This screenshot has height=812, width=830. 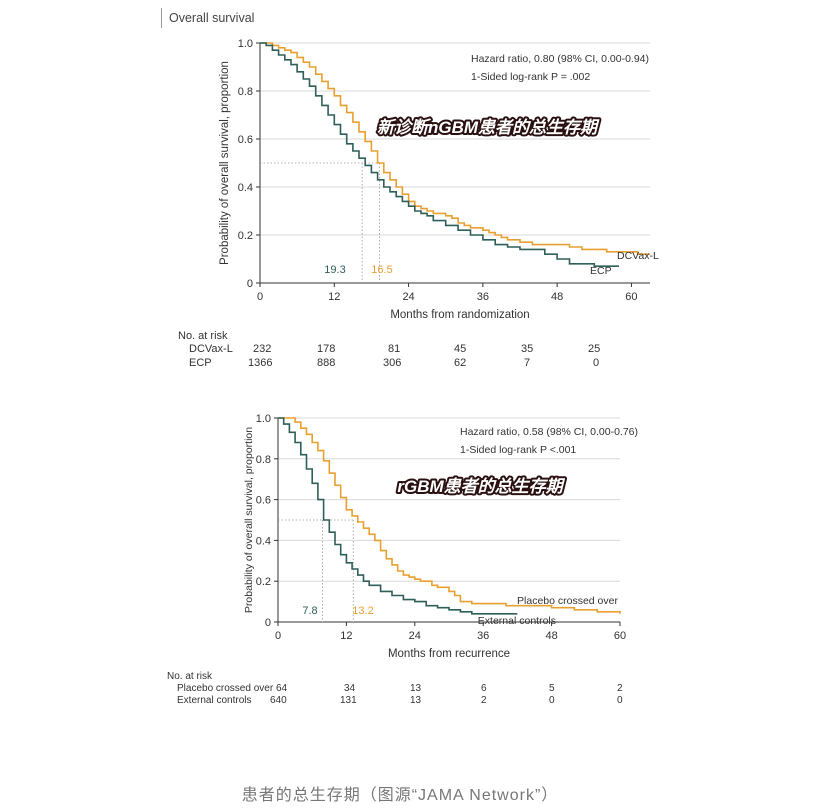 What do you see at coordinates (530, 77) in the screenshot?
I see `stat-annotation: 1-Sided log-rank P = .002` at bounding box center [530, 77].